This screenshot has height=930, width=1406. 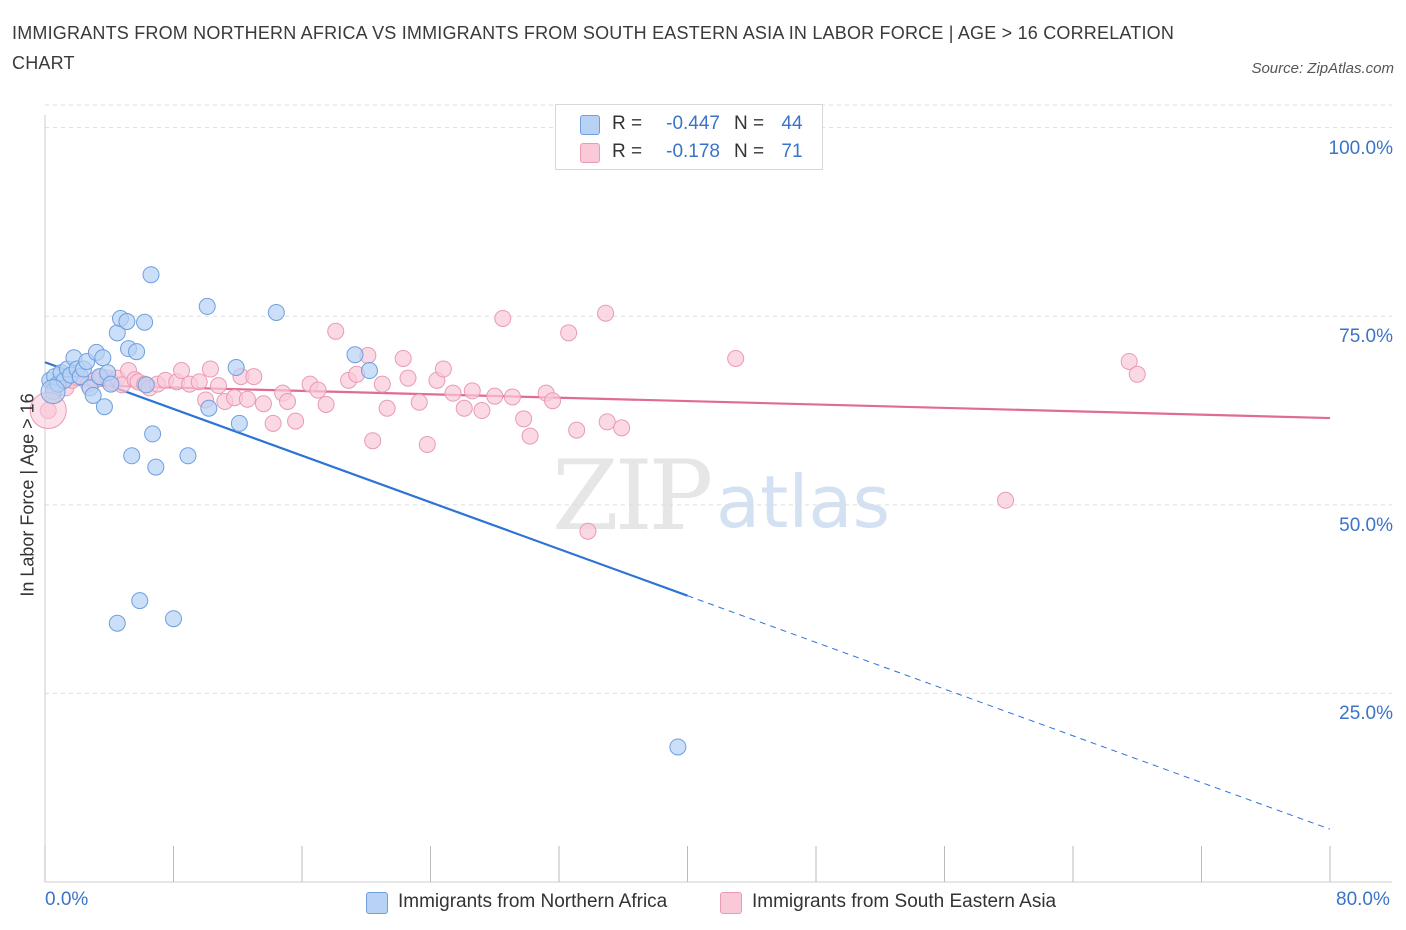 What do you see at coordinates (803, 502) in the screenshot?
I see `watermark-atlas: atlas` at bounding box center [803, 502].